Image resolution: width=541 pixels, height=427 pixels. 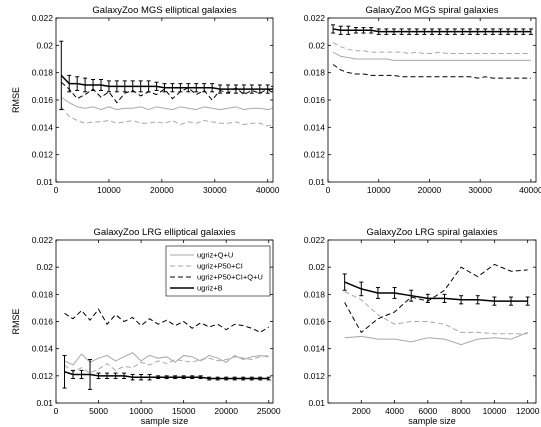 I want to click on chart-title: GalaxyZoo MGS elliptical galaxies, so click(x=164, y=10).